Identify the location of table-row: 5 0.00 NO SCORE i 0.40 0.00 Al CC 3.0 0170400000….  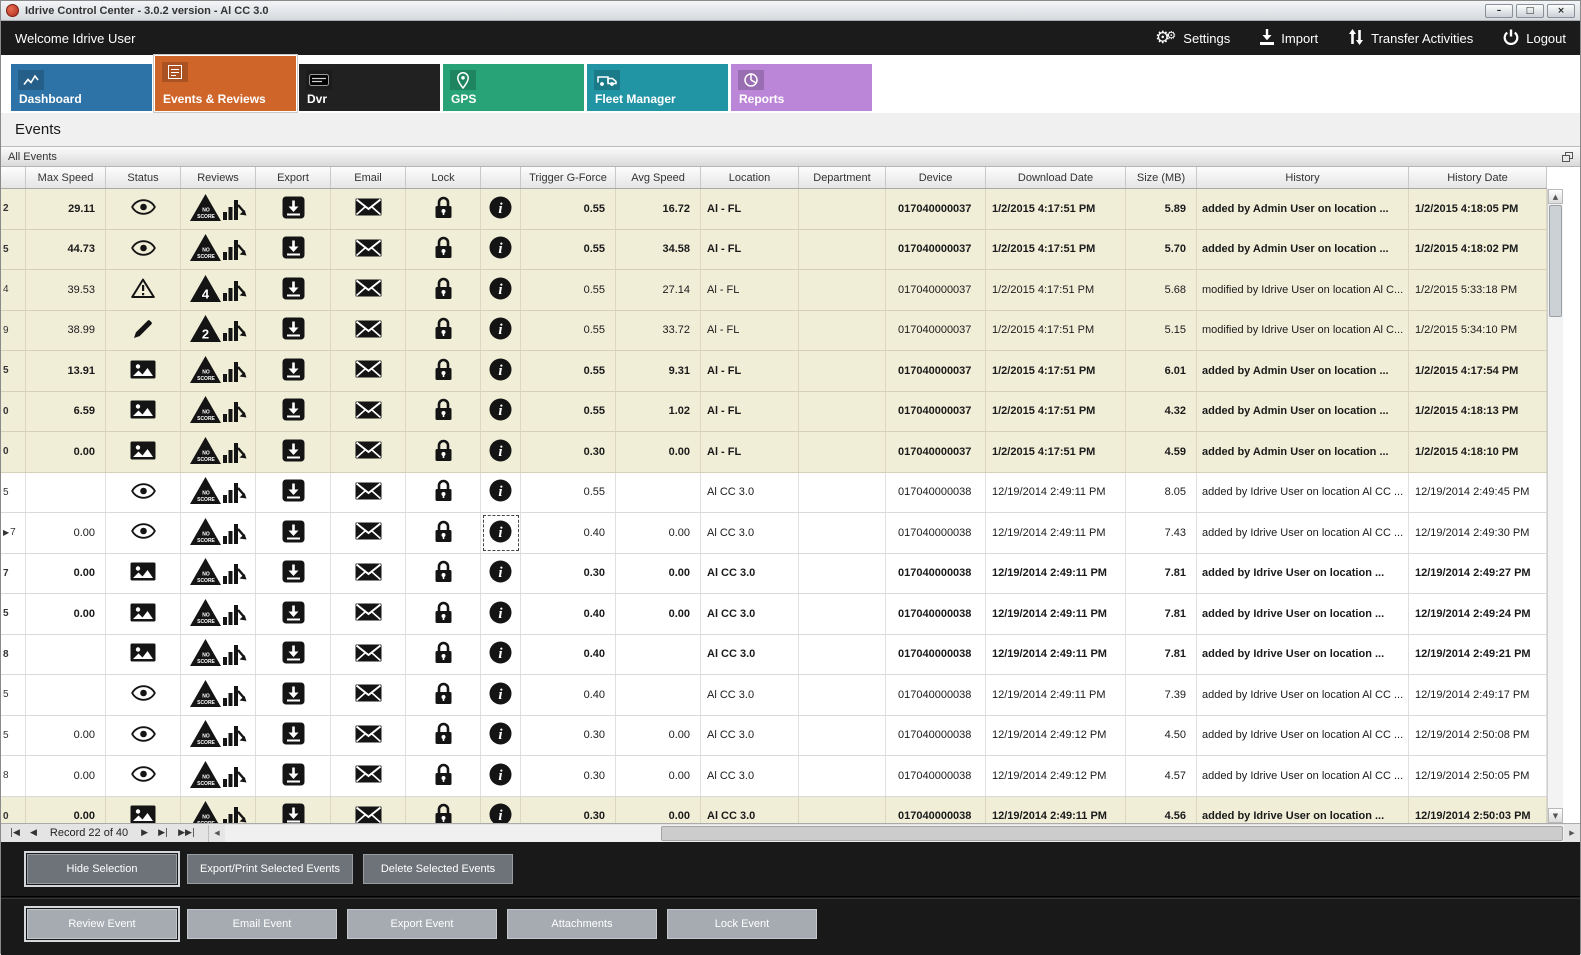
(774, 614).